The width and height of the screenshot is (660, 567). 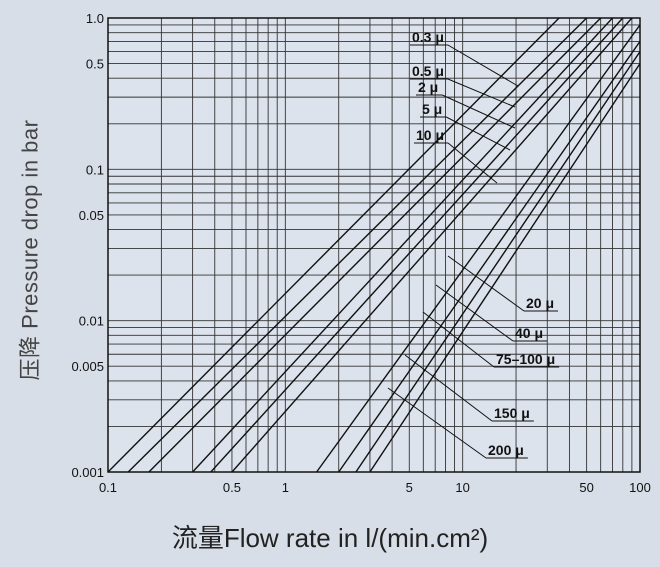 I want to click on y-tick-label: 1.0, so click(x=95, y=18).